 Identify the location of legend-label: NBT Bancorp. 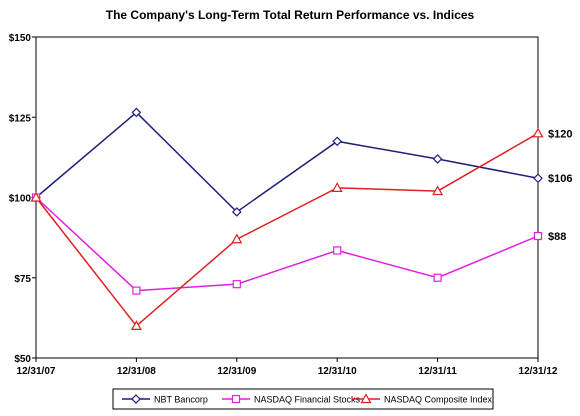
(181, 400).